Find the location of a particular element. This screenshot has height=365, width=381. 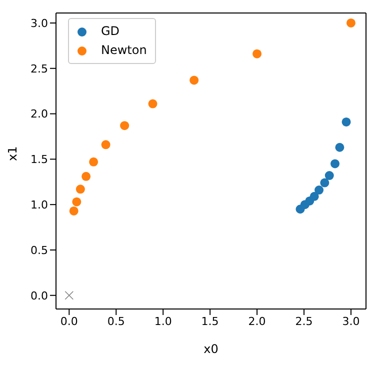

y-tick-label: 2.0 is located at coordinates (39, 114).